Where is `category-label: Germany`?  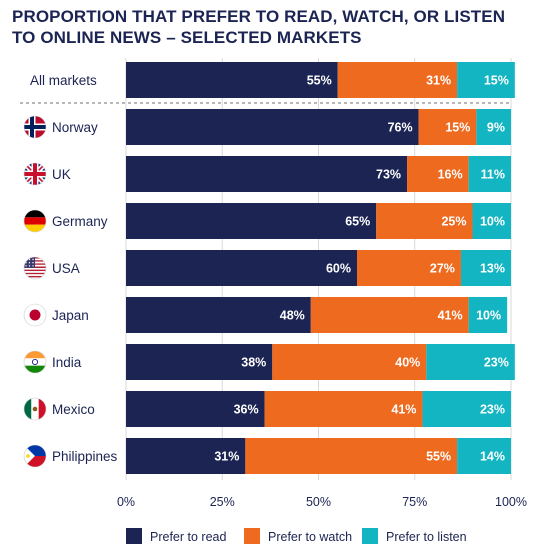
category-label: Germany is located at coordinates (80, 221).